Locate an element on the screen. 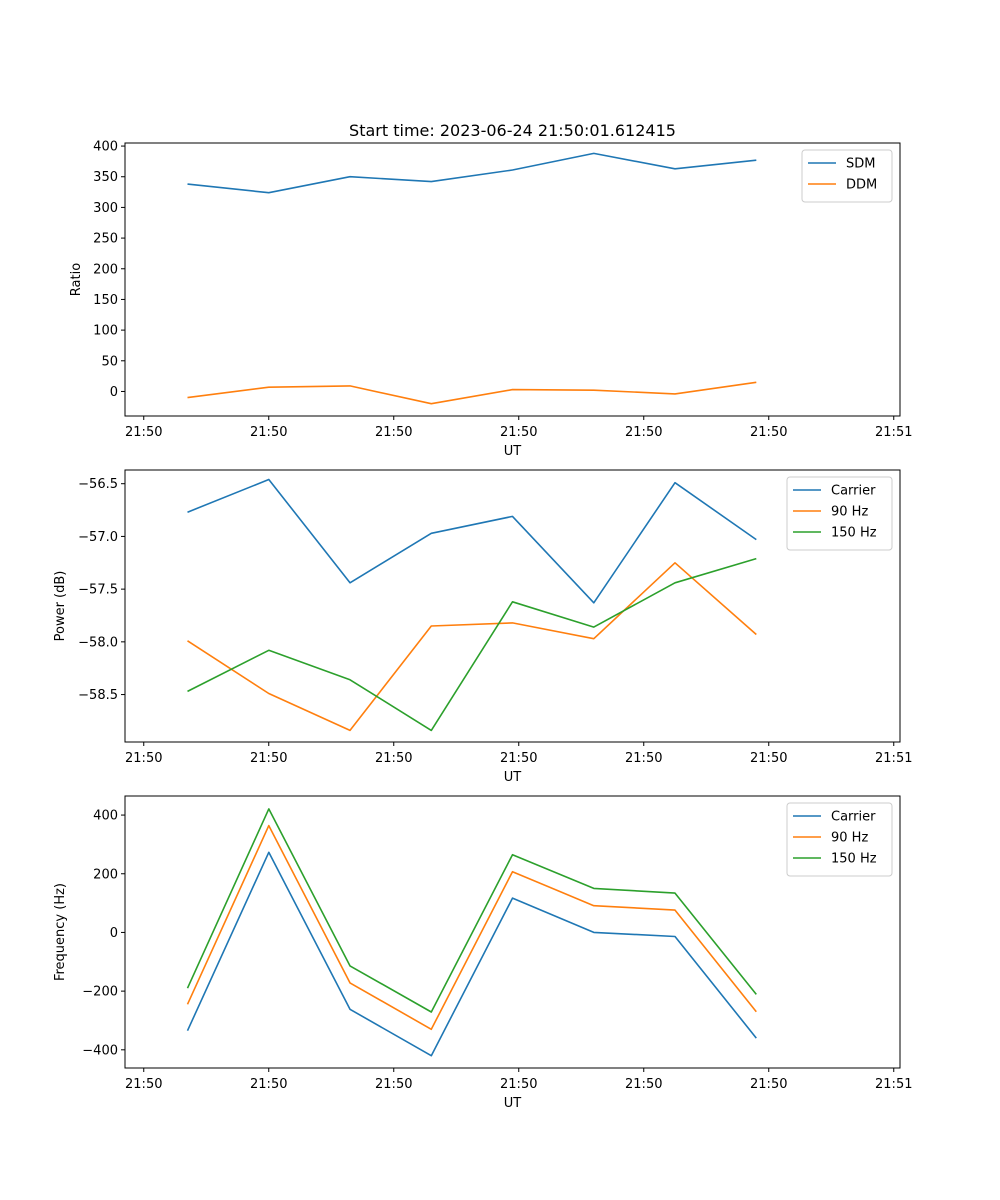 This screenshot has width=1000, height=1200. y-tick-label: −58.0 is located at coordinates (98, 642).